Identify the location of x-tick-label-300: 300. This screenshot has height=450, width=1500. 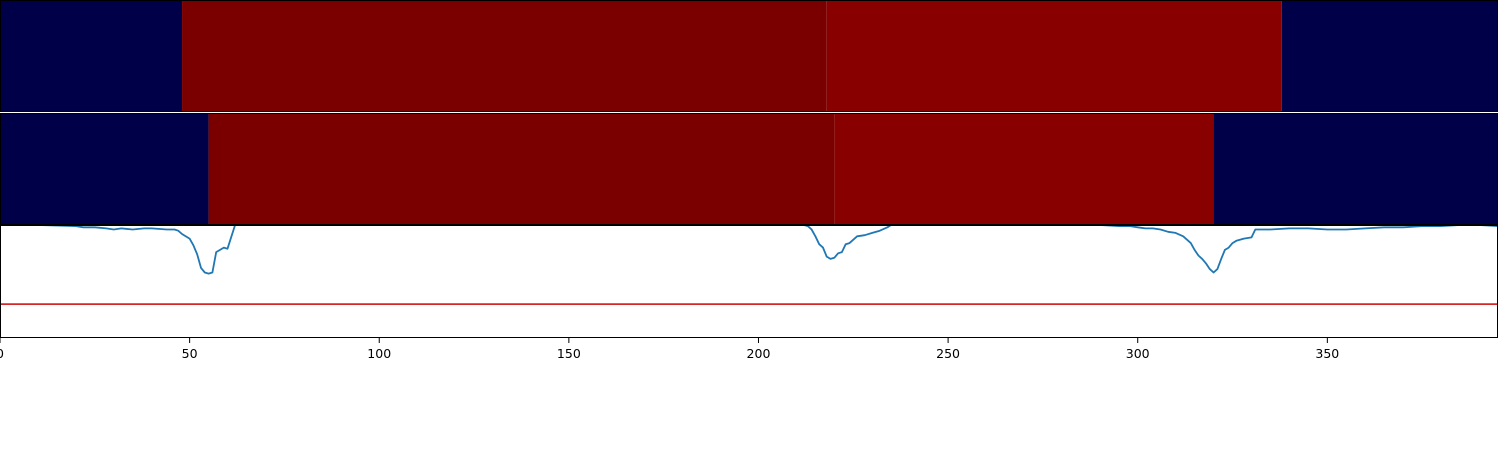
(1138, 353).